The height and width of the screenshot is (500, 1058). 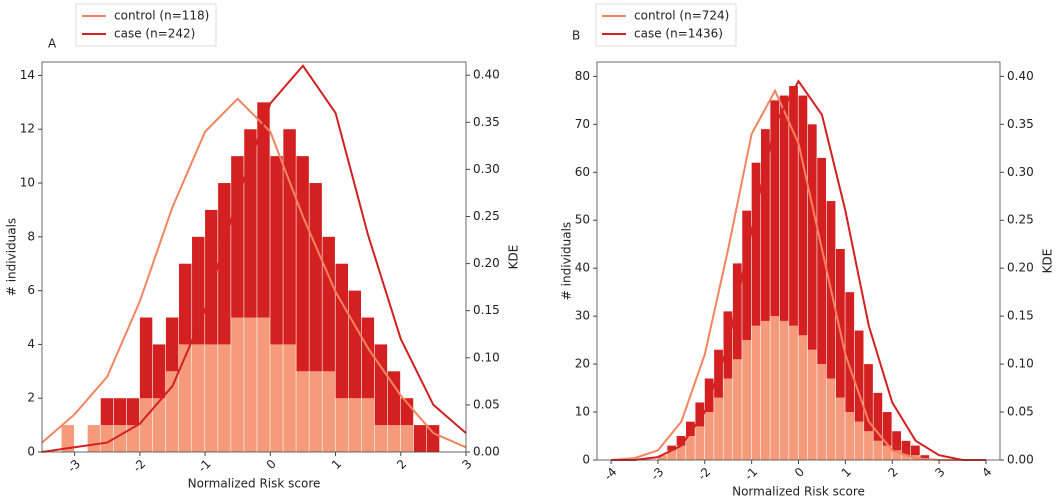 What do you see at coordinates (486, 357) in the screenshot?
I see `y2-tick-label: 0.10` at bounding box center [486, 357].